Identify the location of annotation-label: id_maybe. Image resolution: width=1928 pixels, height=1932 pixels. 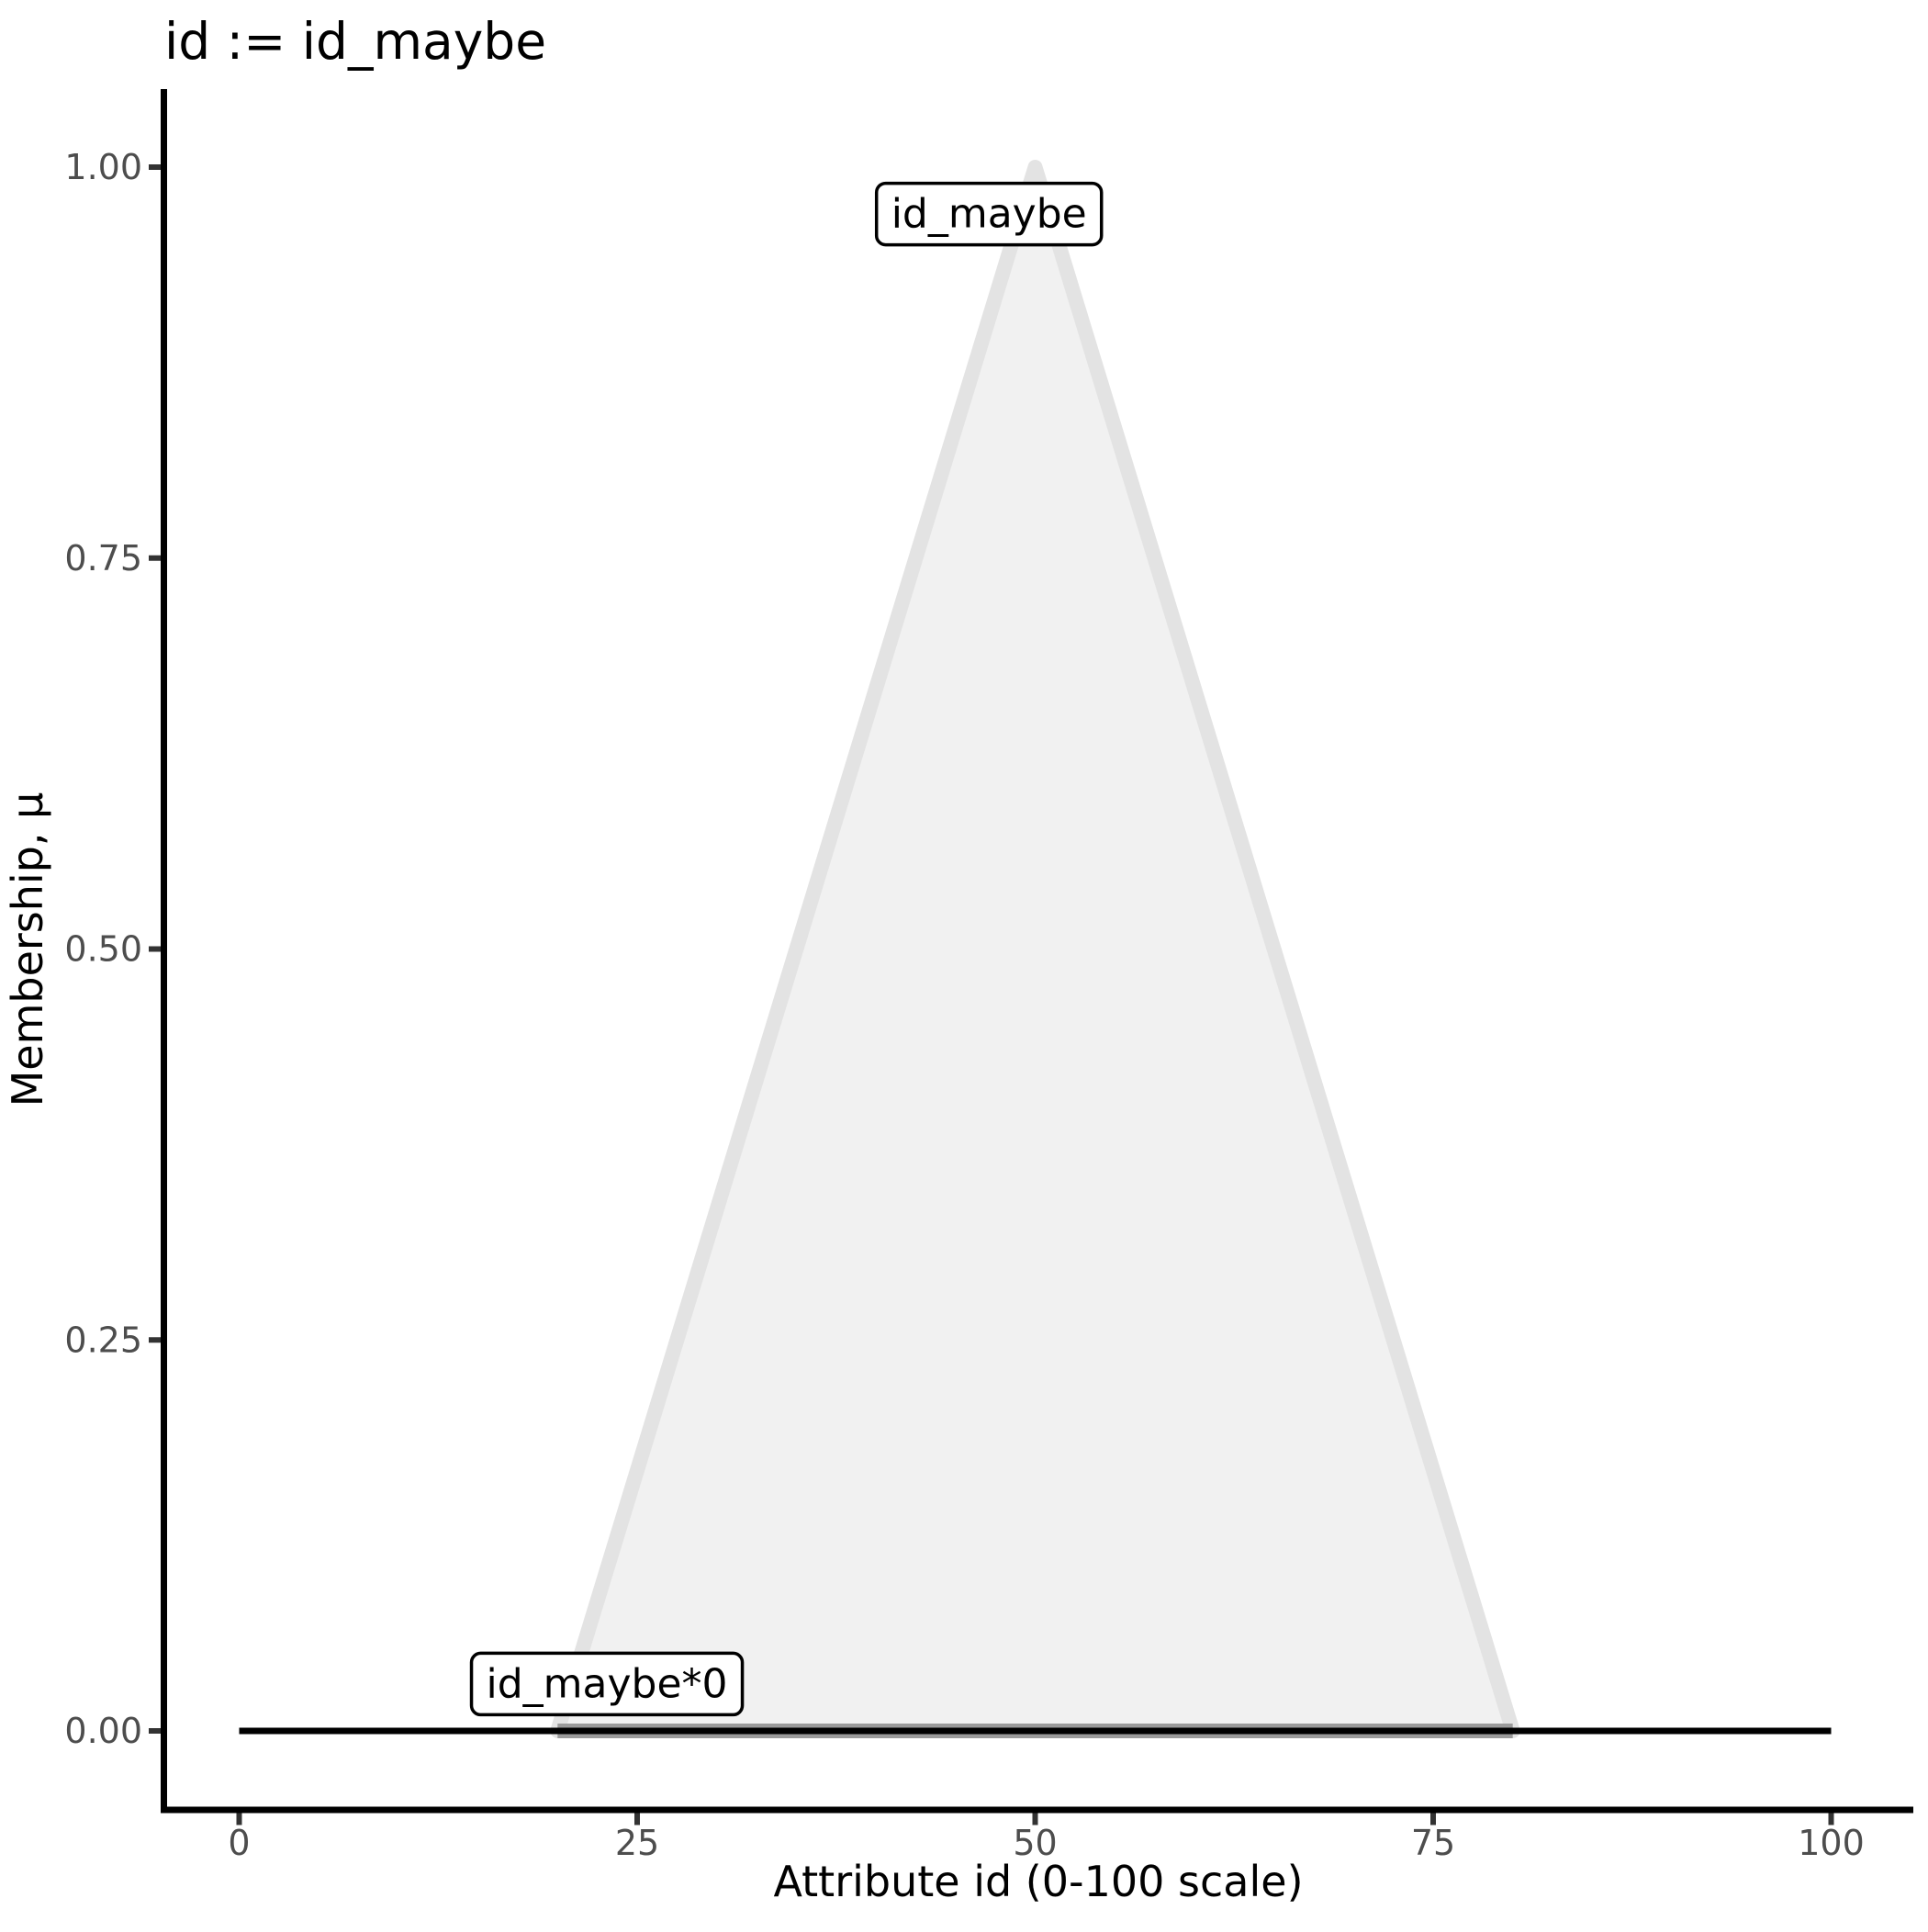
(989, 214).